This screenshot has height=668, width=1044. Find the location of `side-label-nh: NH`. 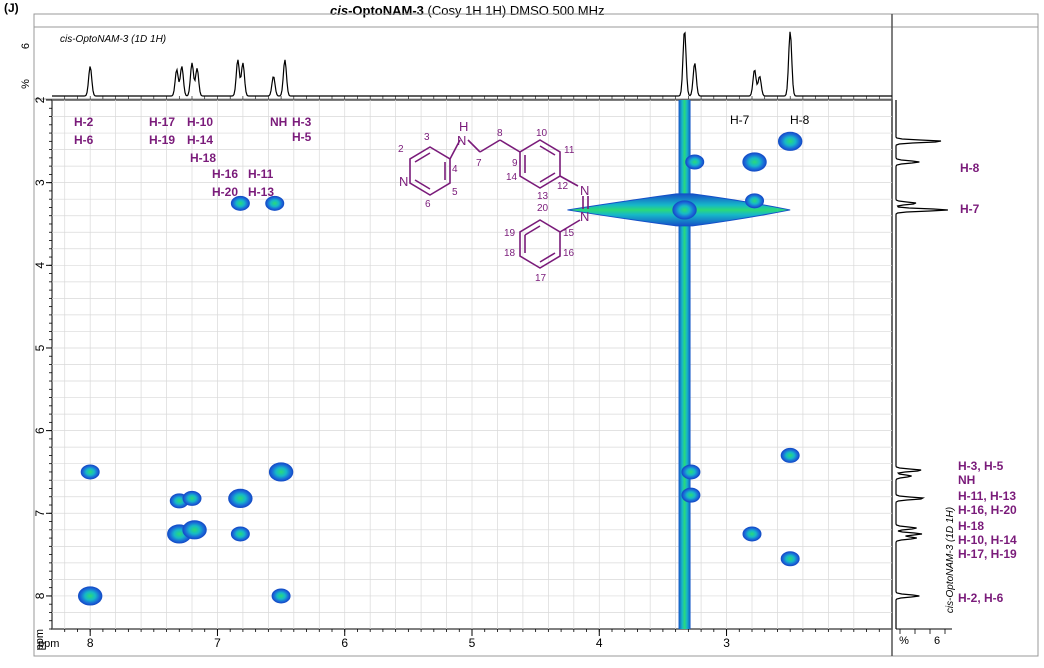

side-label-nh: NH is located at coordinates (966, 480).